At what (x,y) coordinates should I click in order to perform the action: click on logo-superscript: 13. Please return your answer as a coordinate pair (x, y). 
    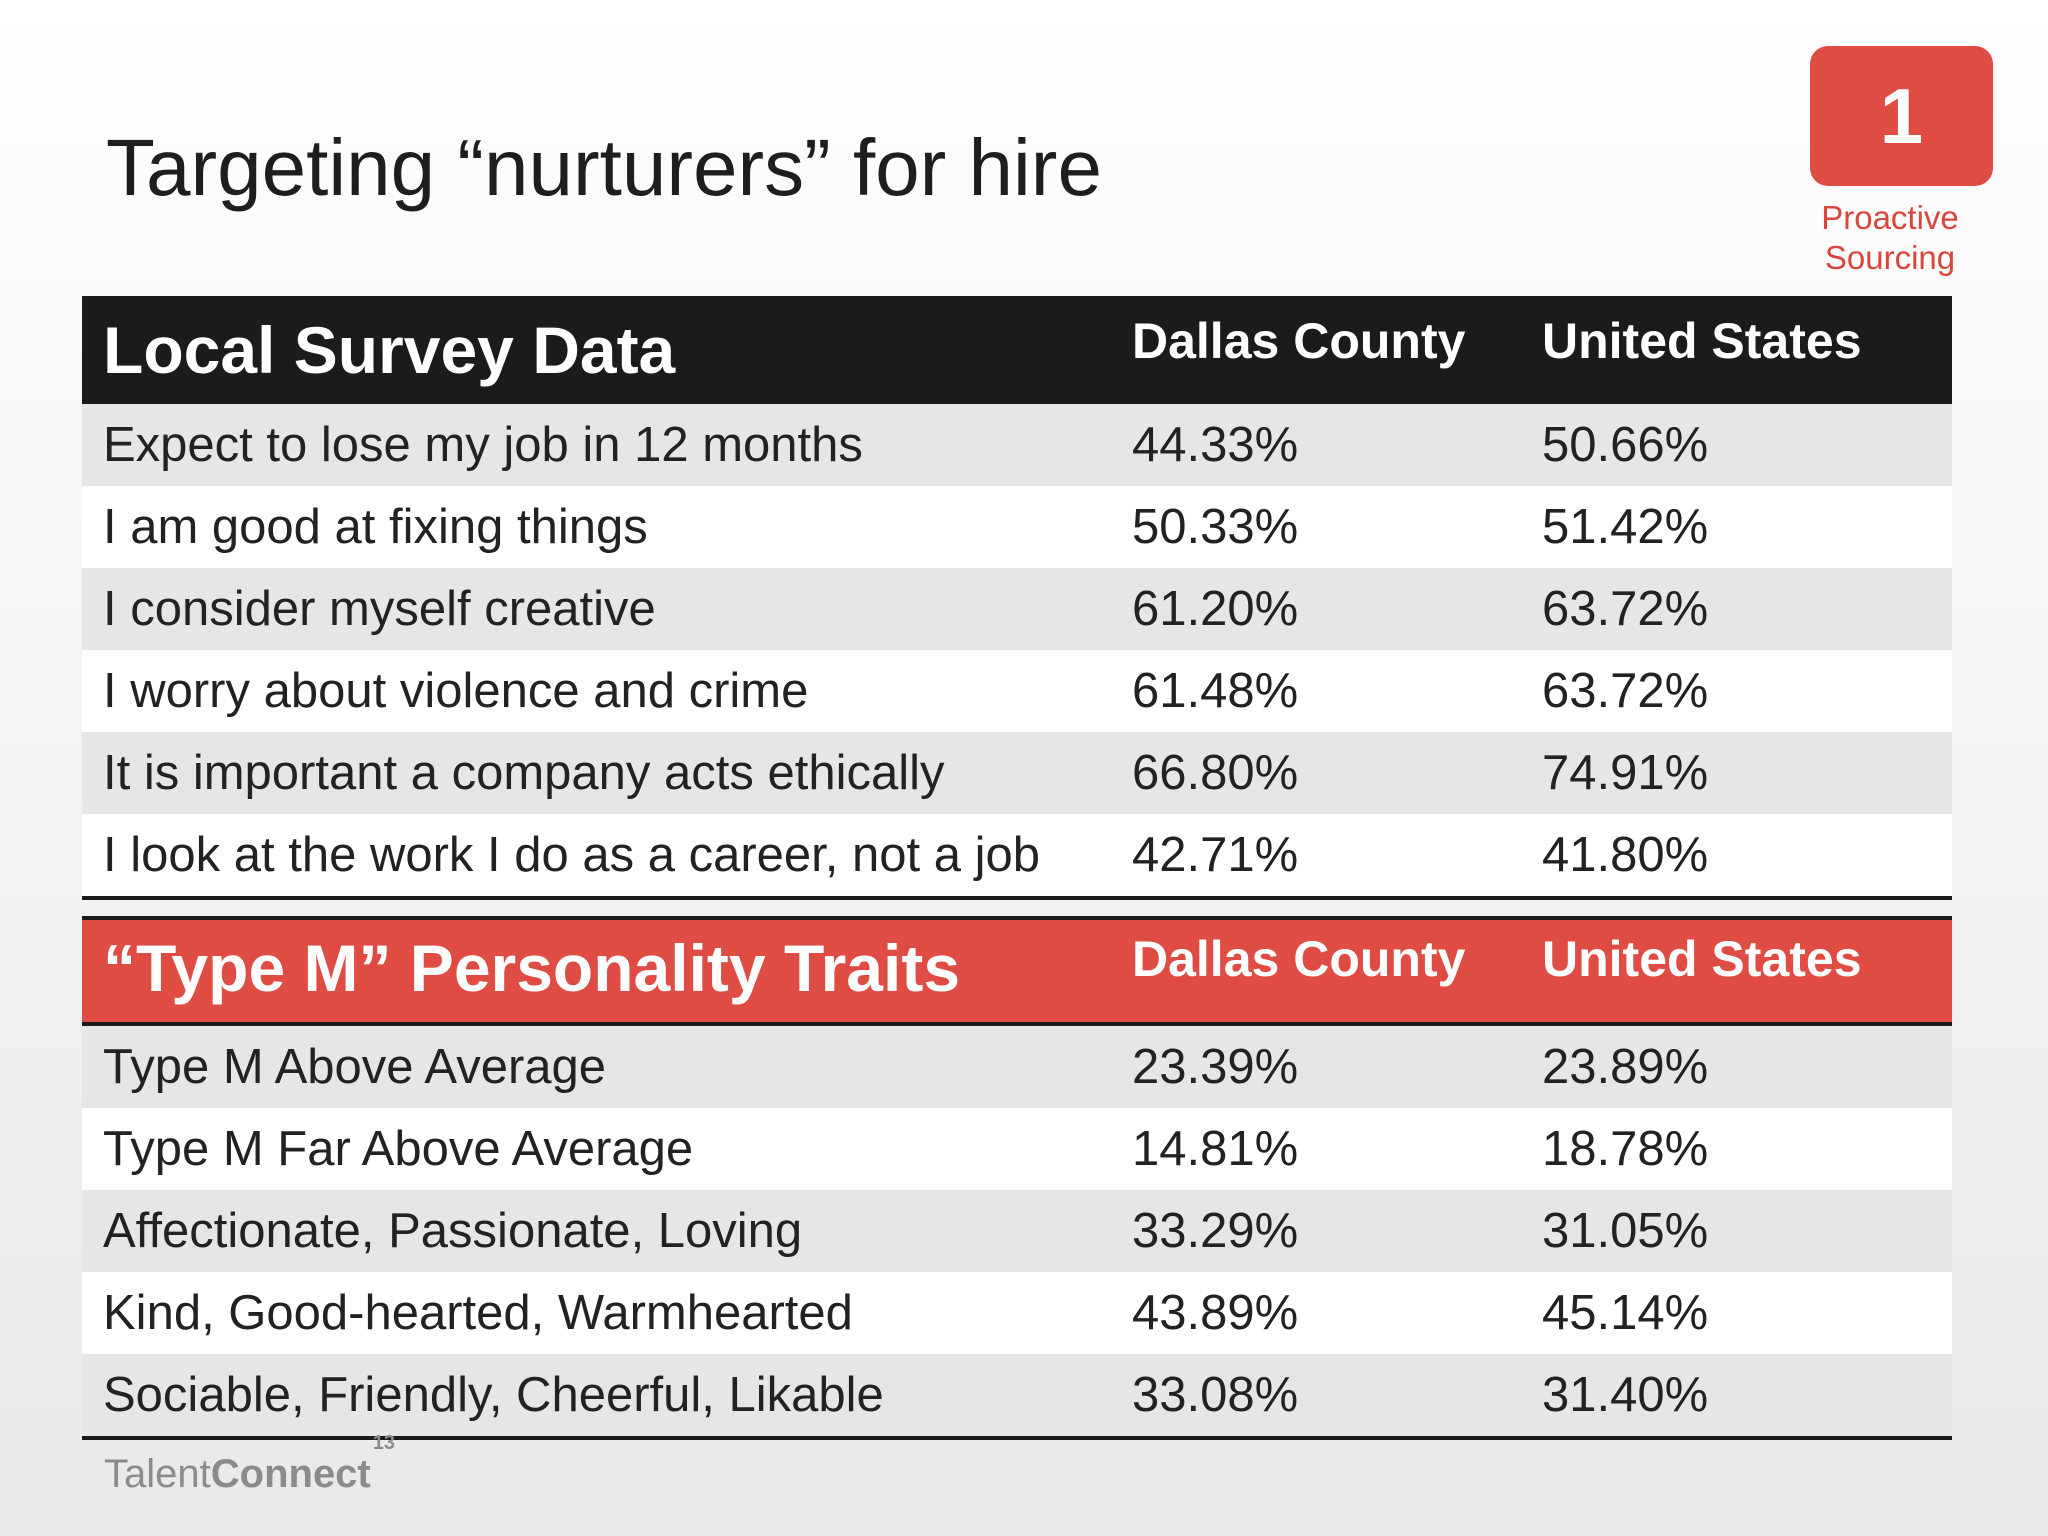
    Looking at the image, I should click on (383, 1442).